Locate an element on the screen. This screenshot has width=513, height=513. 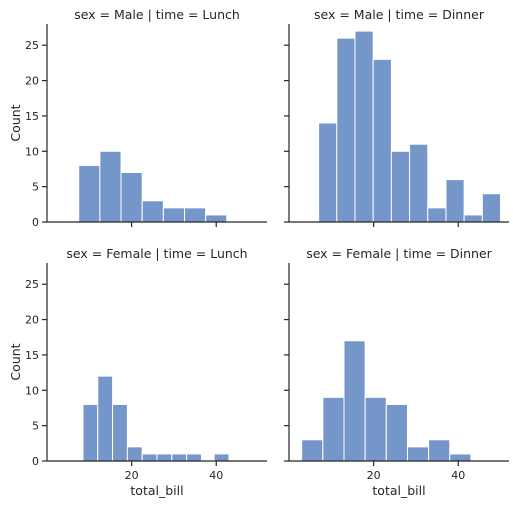
facet-title-0: sex = Male | time = Lunch is located at coordinates (157, 14).